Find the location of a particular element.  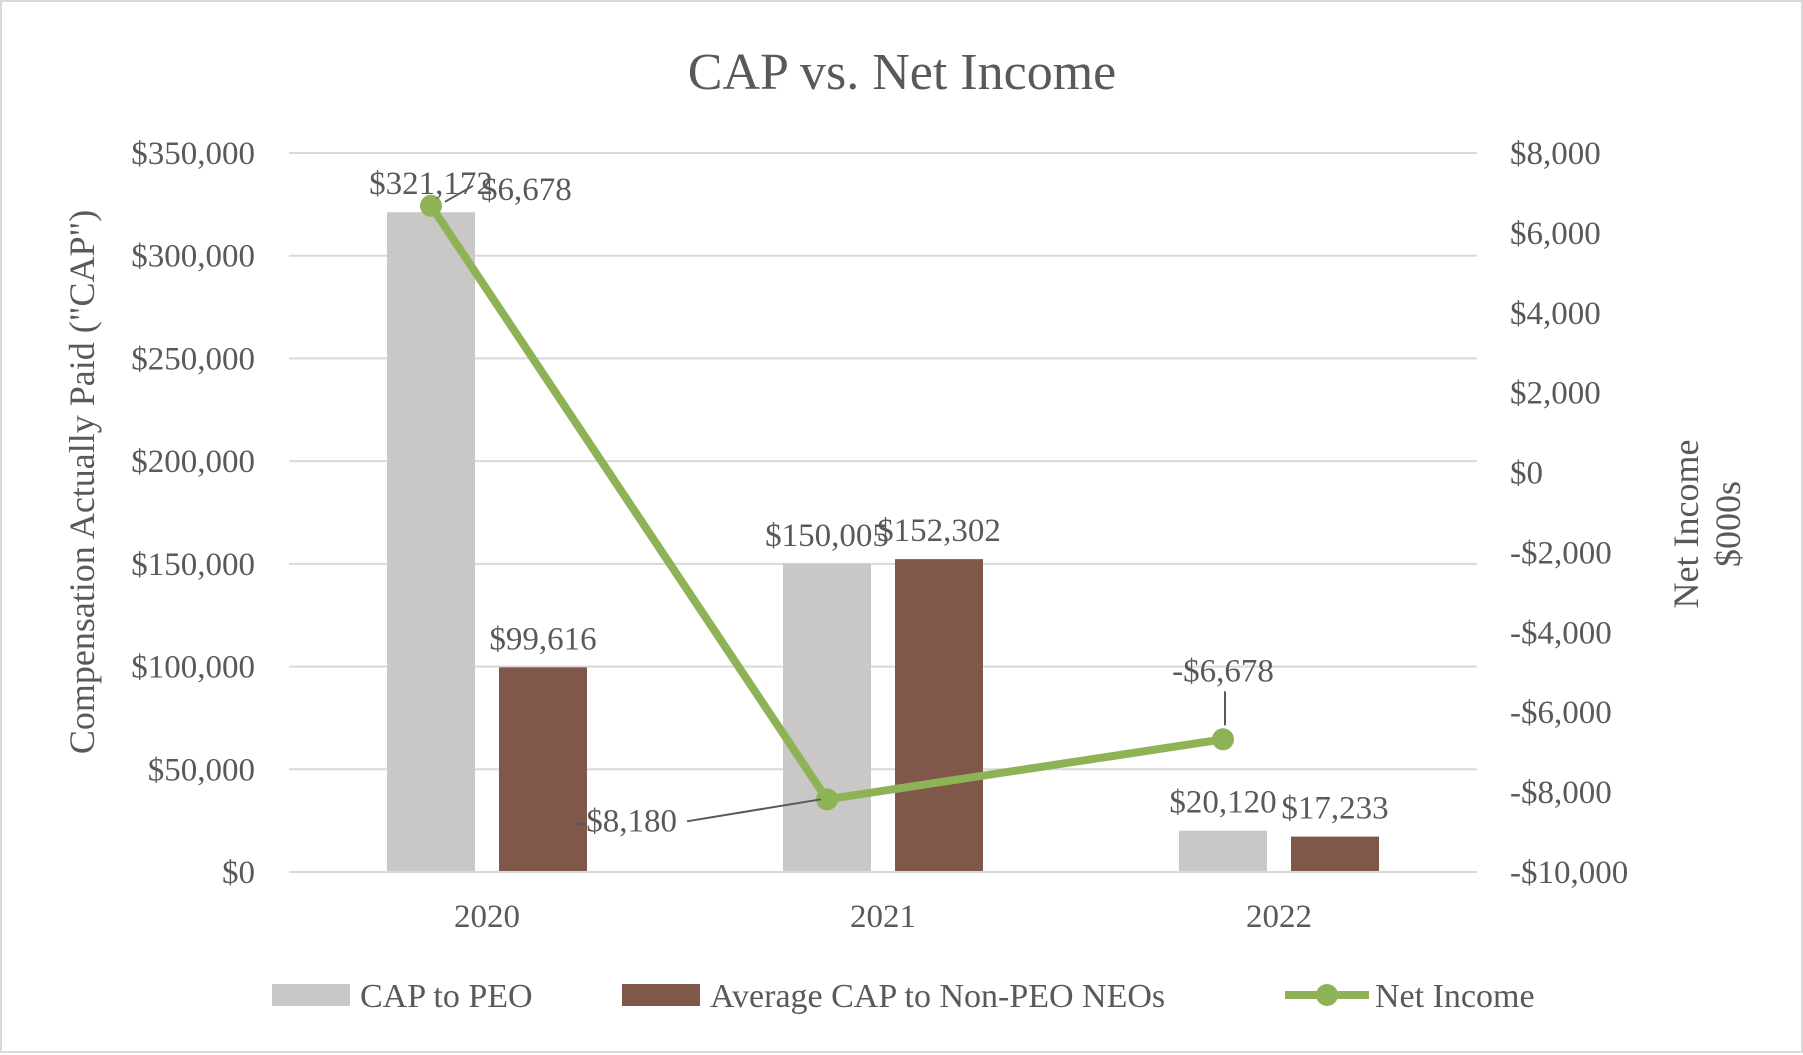

left-tick-label: $200,000 is located at coordinates (193, 462).